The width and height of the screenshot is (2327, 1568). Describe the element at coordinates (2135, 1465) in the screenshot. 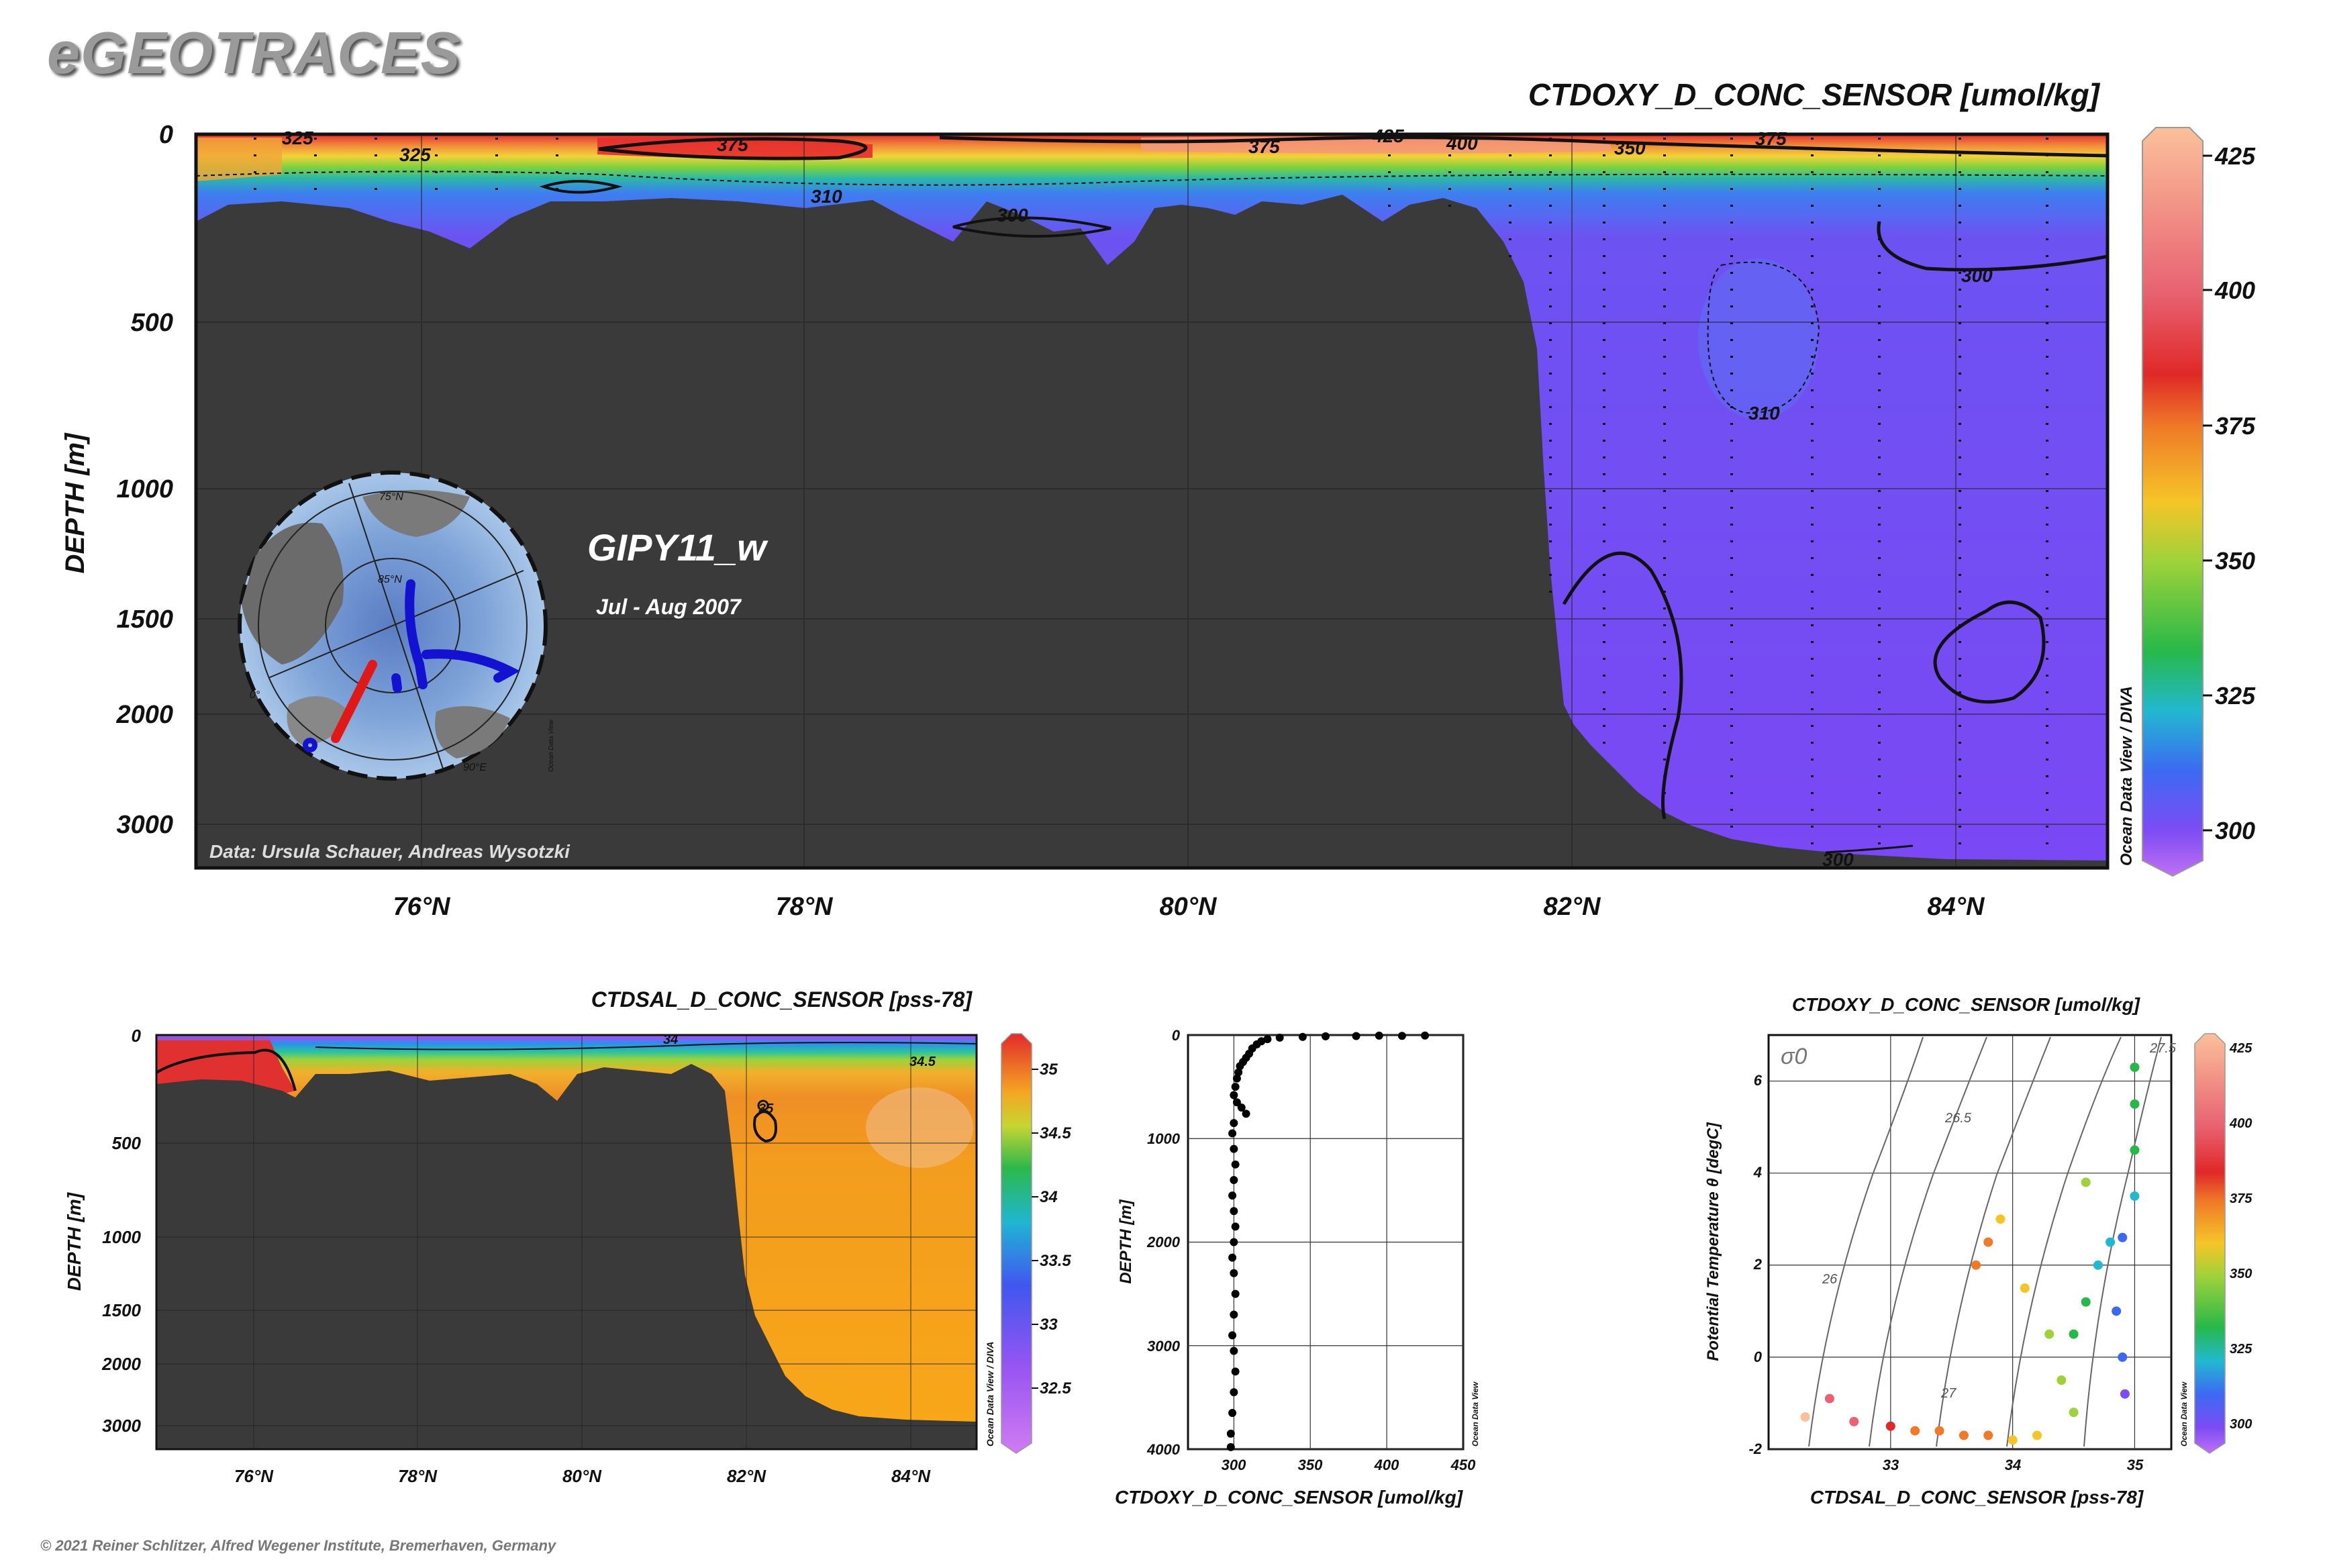

I see `x-tick: 35` at that location.